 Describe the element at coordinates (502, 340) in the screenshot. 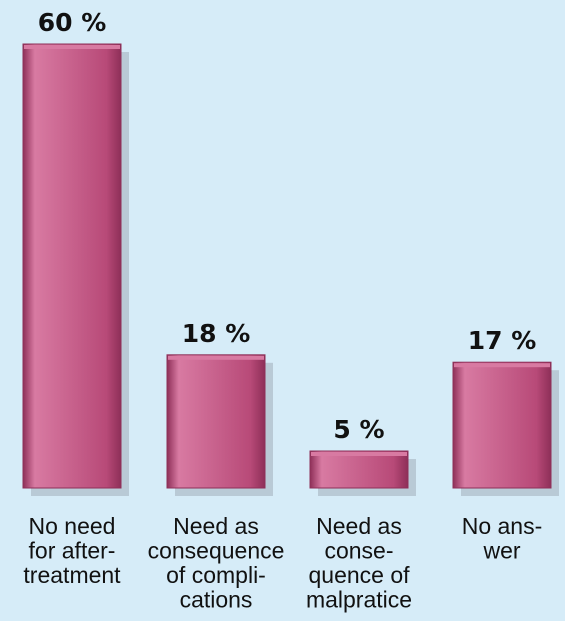

I see `value-label: 17 %` at that location.